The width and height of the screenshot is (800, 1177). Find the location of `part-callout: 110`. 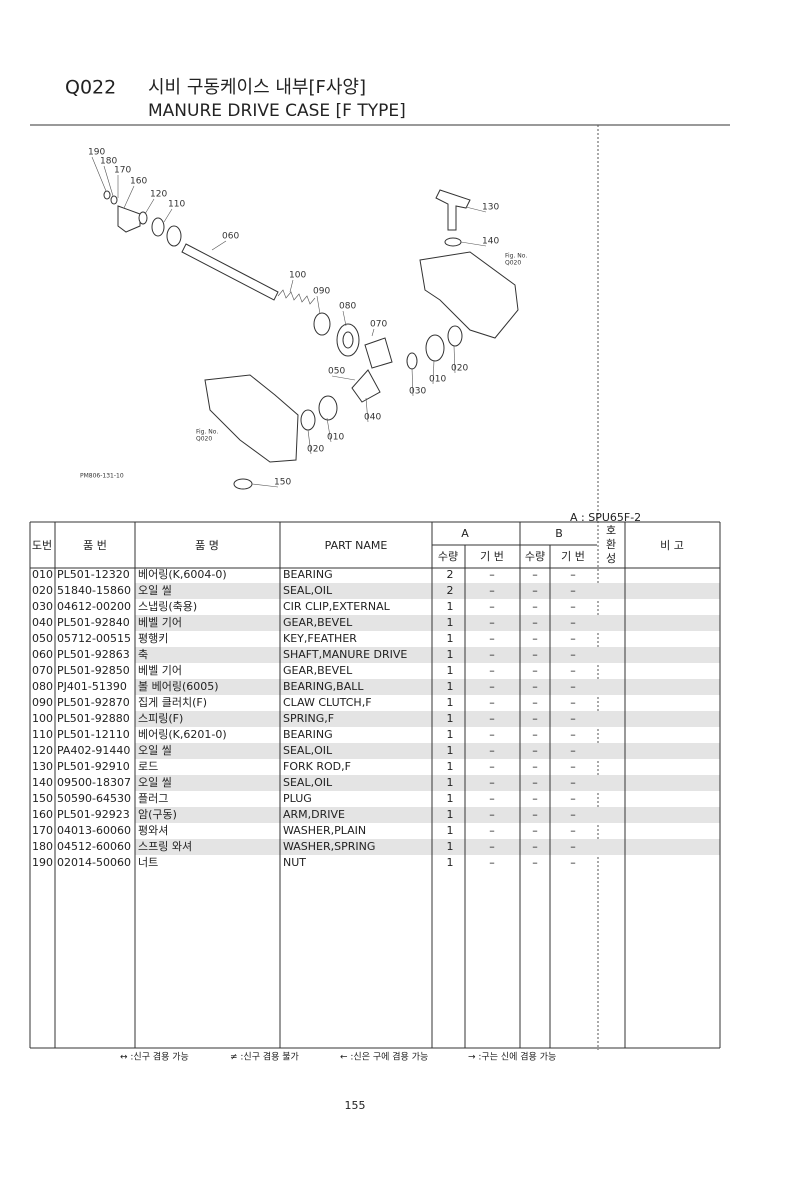

part-callout: 110 is located at coordinates (176, 205).